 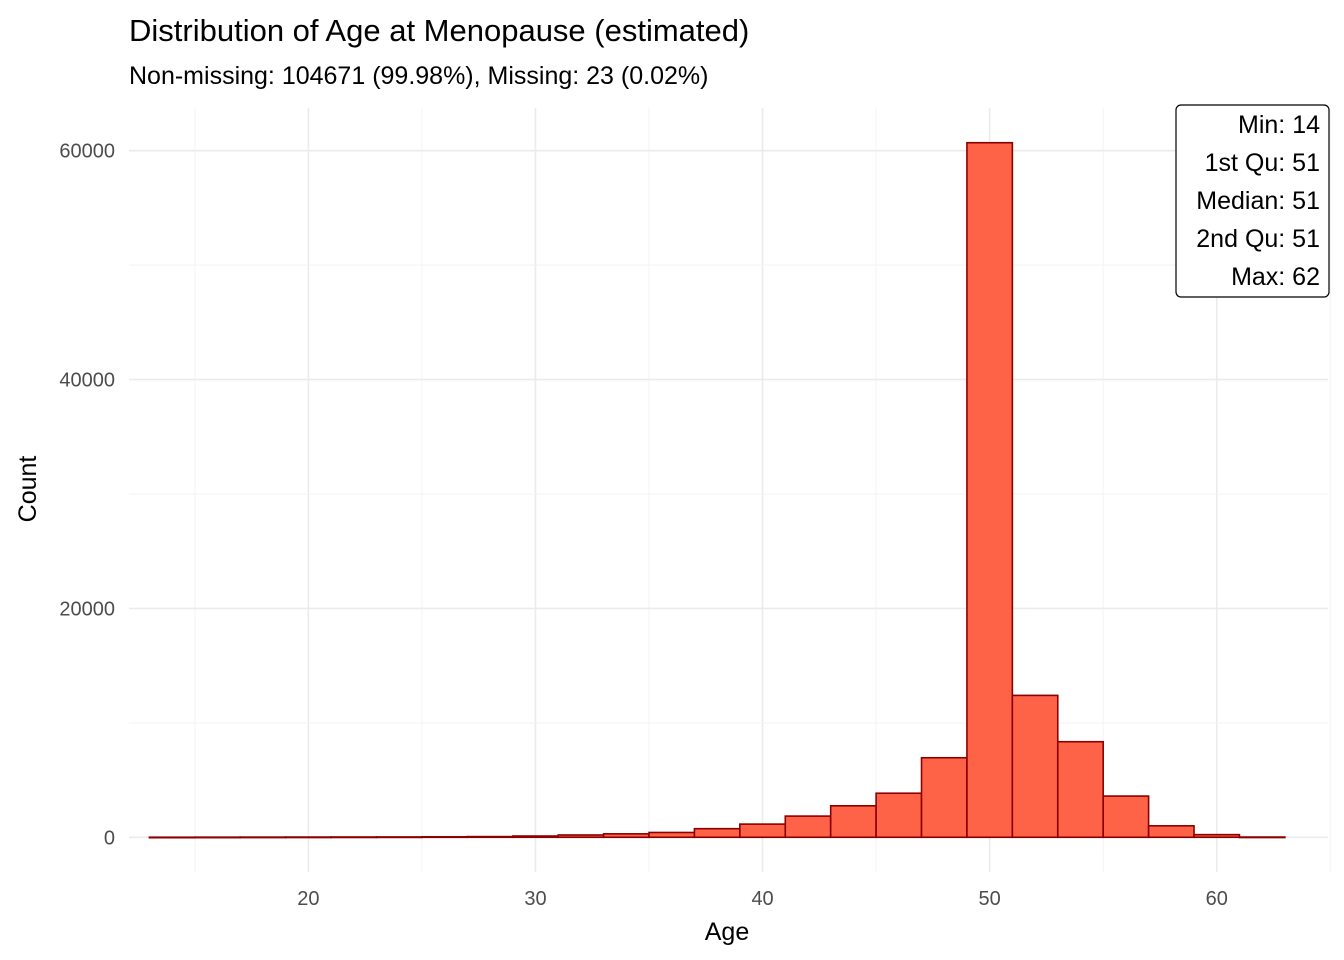 I want to click on y-tick-label: 20000, so click(x=87, y=609).